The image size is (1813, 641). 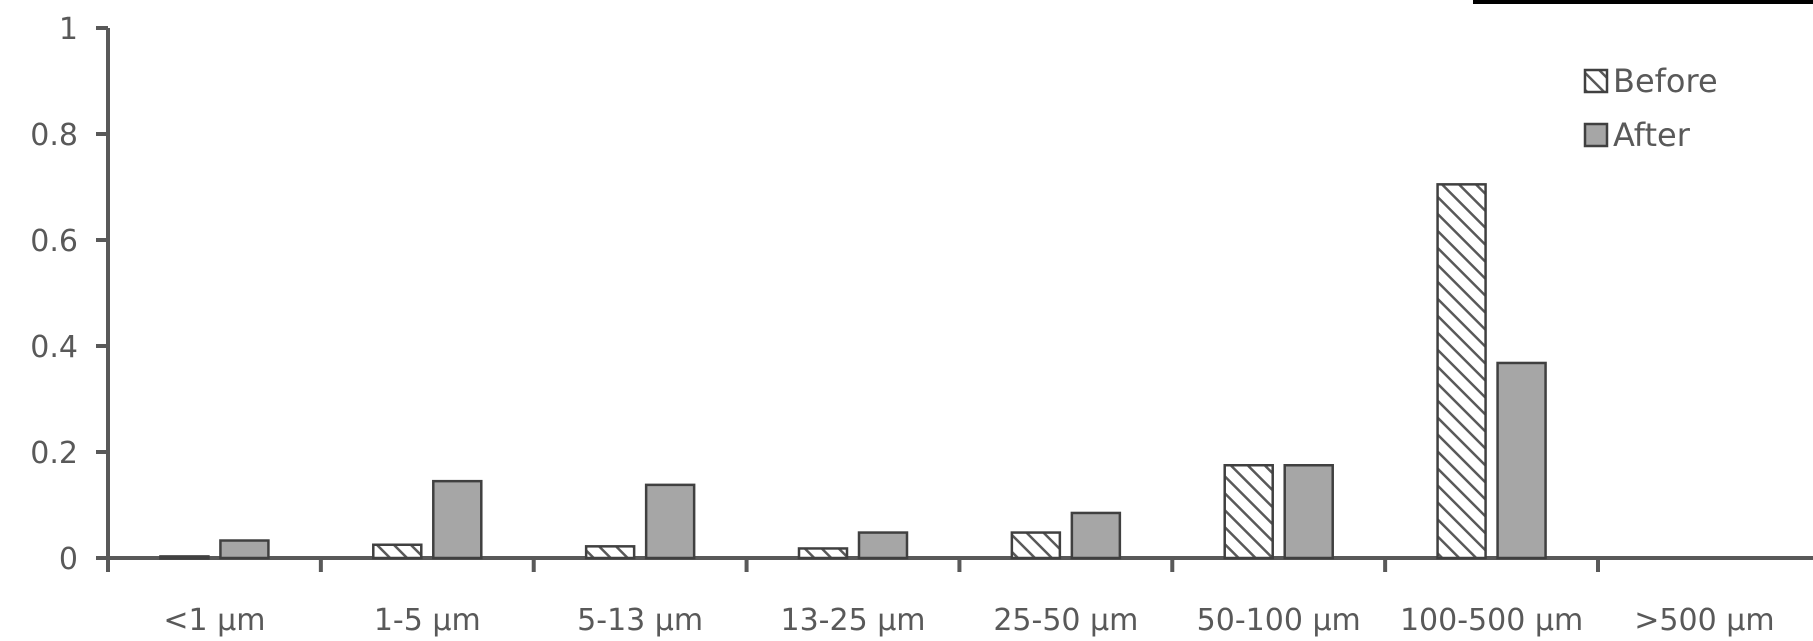 What do you see at coordinates (1643, 2) in the screenshot?
I see `corner-mark` at bounding box center [1643, 2].